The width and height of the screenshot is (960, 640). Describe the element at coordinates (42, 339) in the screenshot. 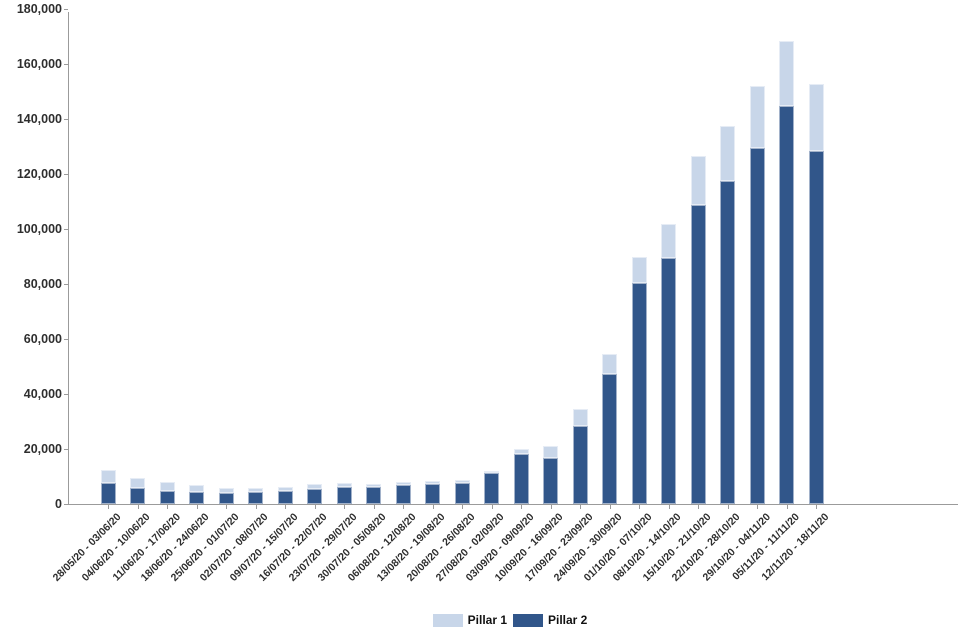

I see `y-tick-label: 60,000` at that location.